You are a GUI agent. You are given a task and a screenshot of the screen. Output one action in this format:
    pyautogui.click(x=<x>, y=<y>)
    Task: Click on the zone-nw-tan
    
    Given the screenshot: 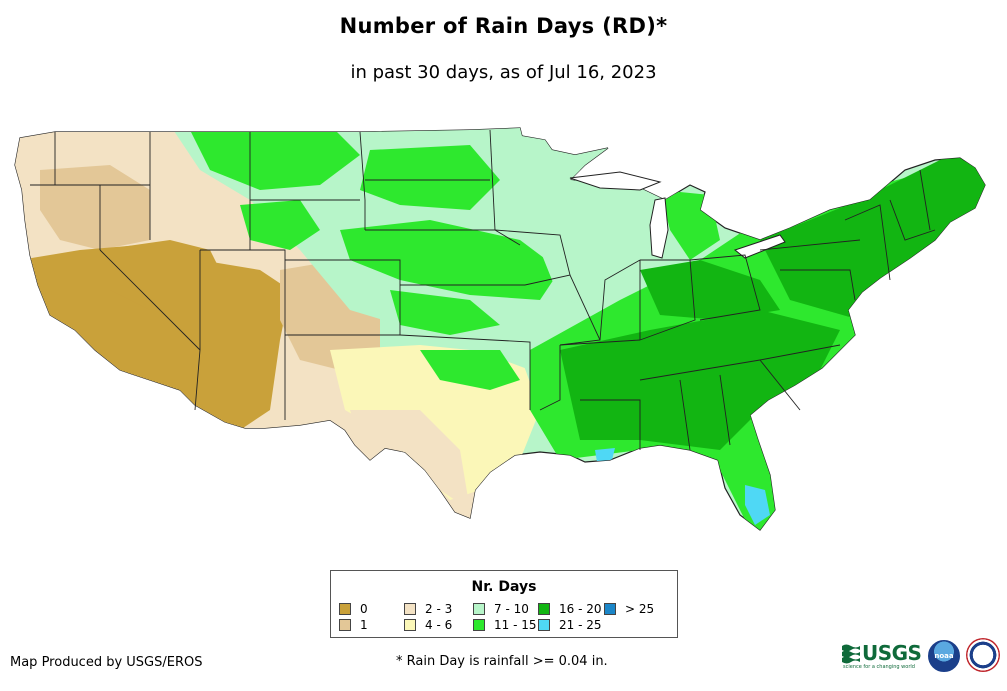 What is the action you would take?
    pyautogui.click(x=95, y=207)
    